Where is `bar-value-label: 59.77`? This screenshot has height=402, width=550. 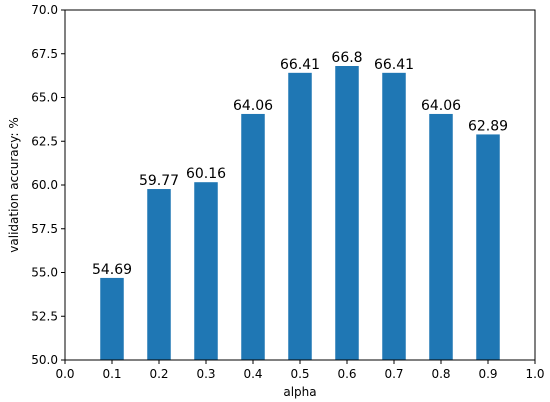
bar-value-label: 59.77 is located at coordinates (159, 181).